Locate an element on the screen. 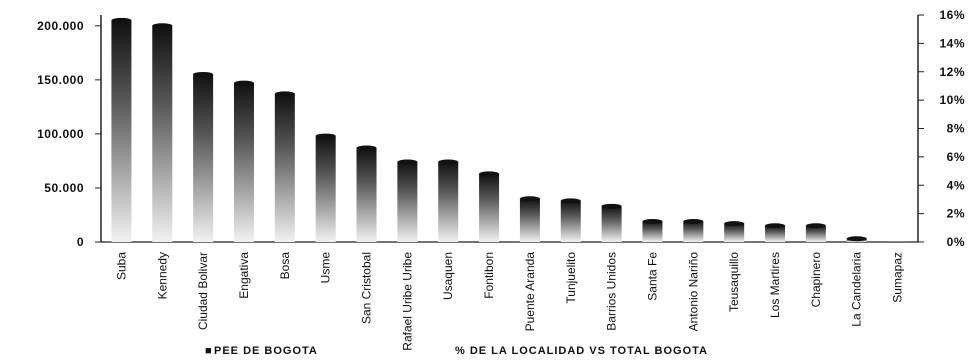  left-tick-label: 150.000 is located at coordinates (60, 80).